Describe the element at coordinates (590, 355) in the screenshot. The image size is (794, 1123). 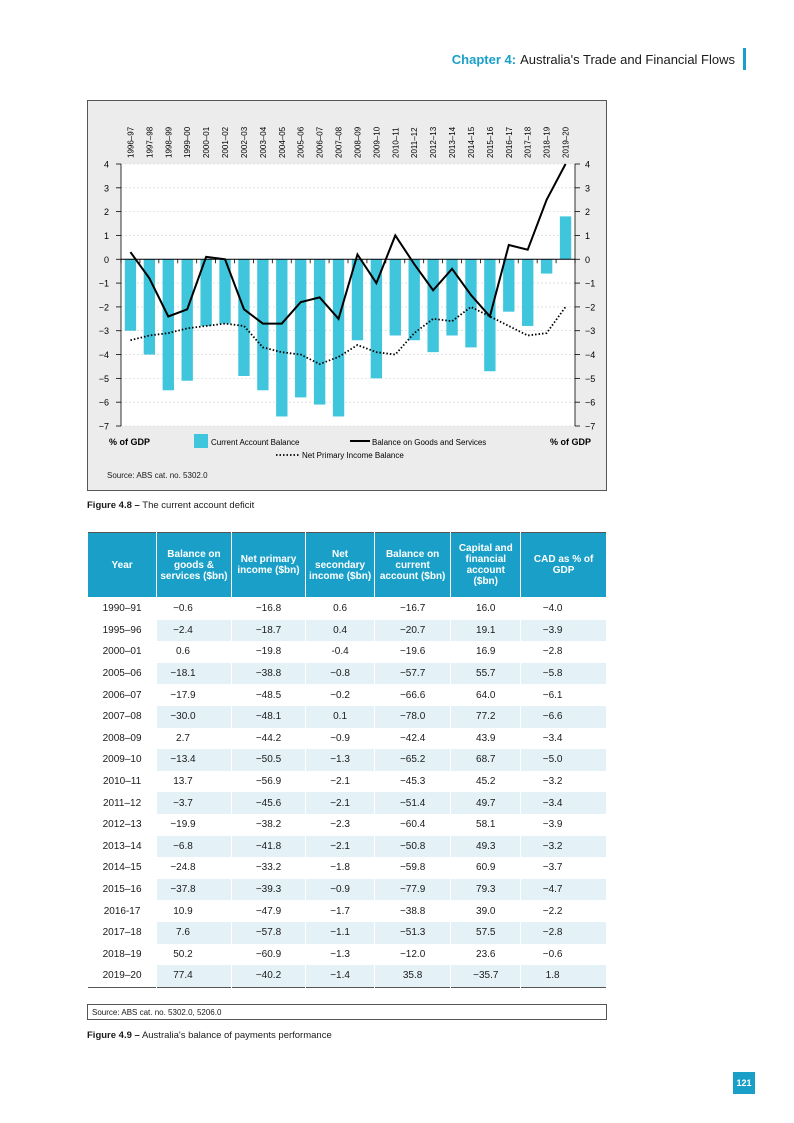
I see `y-tick-label-right: −4` at that location.